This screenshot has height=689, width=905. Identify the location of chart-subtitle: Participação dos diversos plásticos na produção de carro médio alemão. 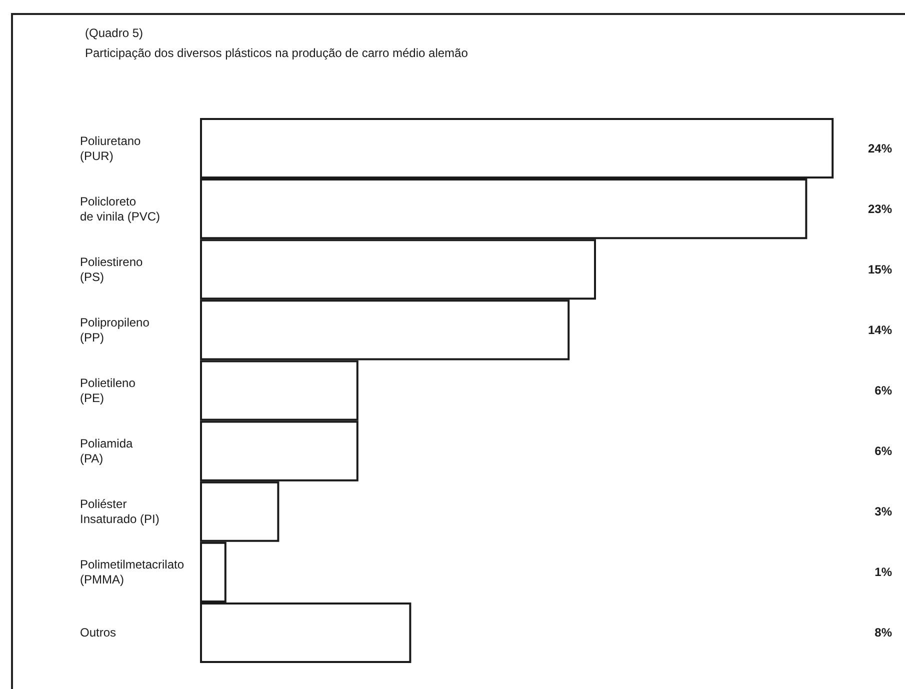
(276, 53).